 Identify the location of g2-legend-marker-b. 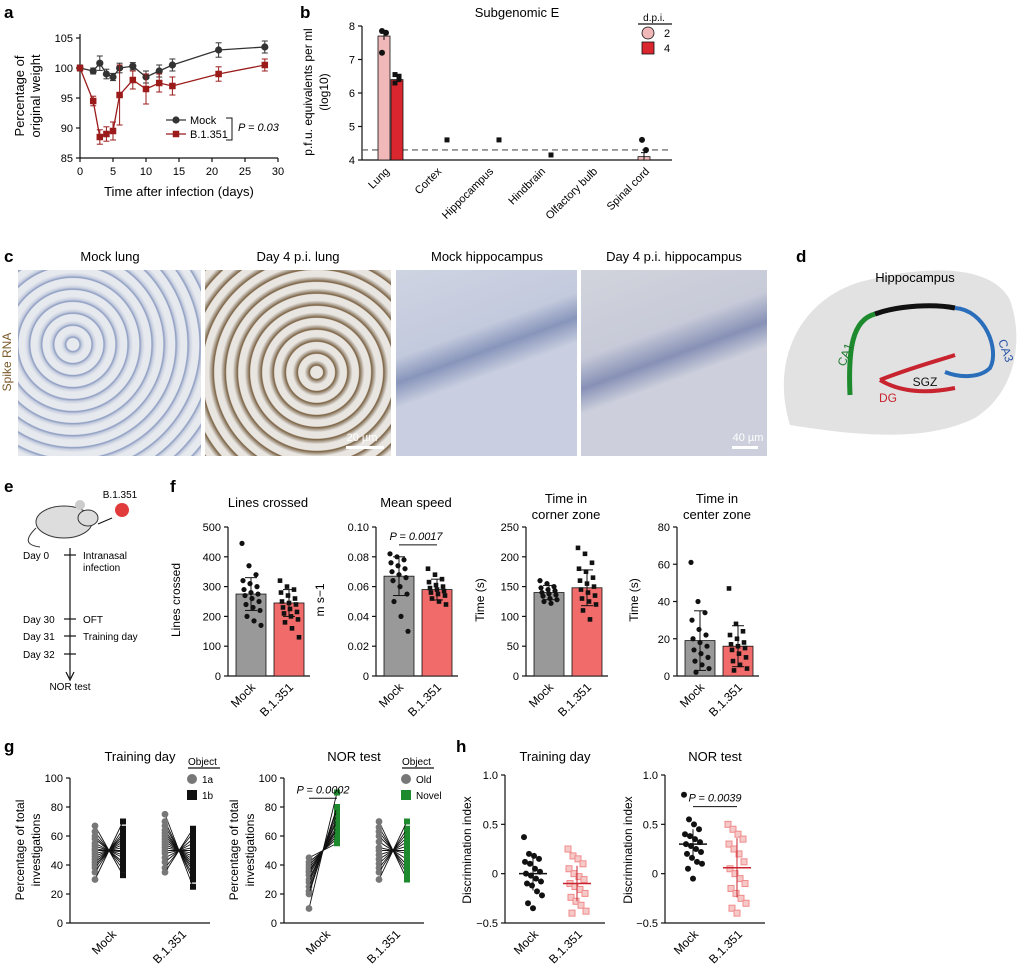
(406, 795).